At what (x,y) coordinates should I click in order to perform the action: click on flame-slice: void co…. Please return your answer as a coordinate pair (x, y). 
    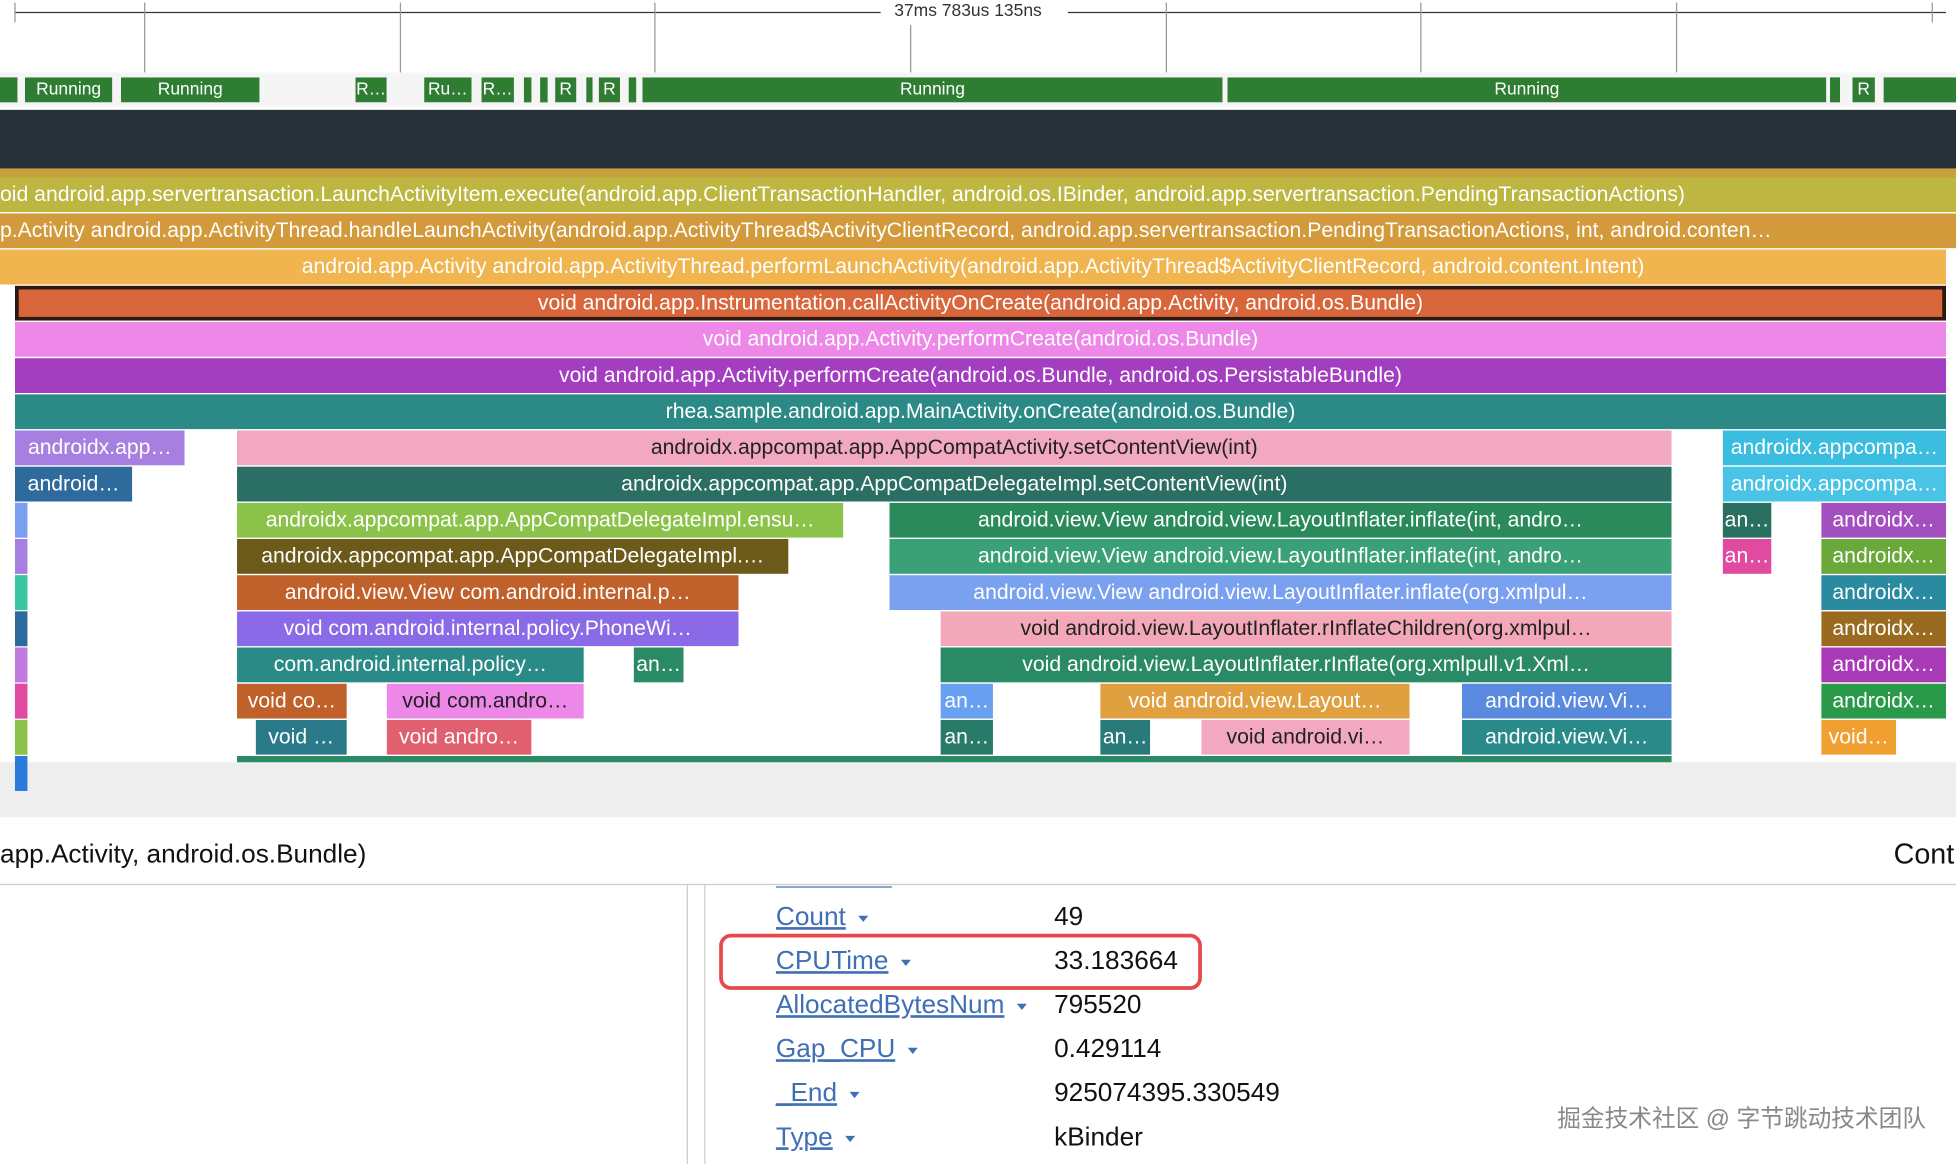
    Looking at the image, I should click on (292, 701).